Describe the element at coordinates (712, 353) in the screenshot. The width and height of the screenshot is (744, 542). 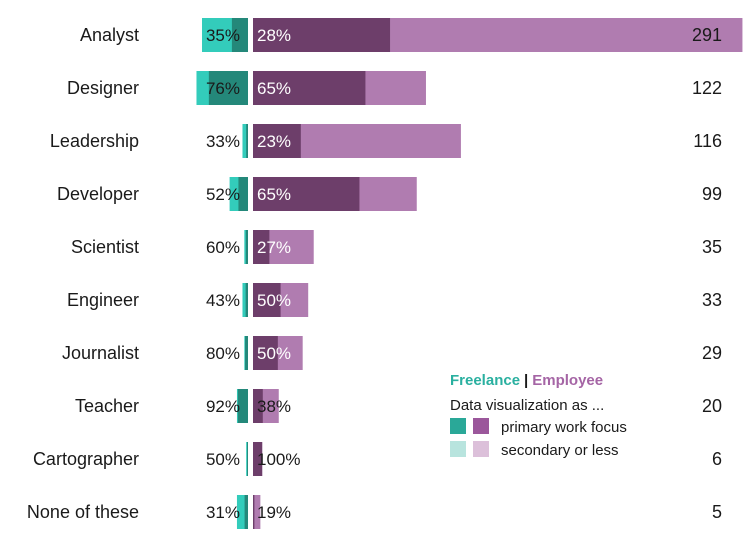
I see `total-count: 29` at that location.